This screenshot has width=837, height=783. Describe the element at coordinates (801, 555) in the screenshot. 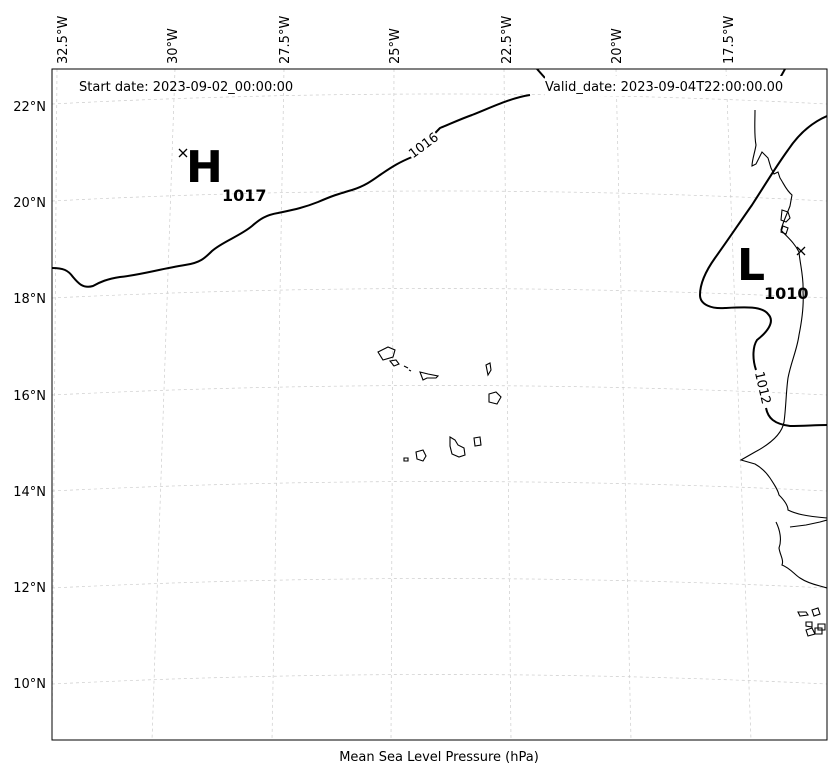

I see `africa-coastline-south` at that location.